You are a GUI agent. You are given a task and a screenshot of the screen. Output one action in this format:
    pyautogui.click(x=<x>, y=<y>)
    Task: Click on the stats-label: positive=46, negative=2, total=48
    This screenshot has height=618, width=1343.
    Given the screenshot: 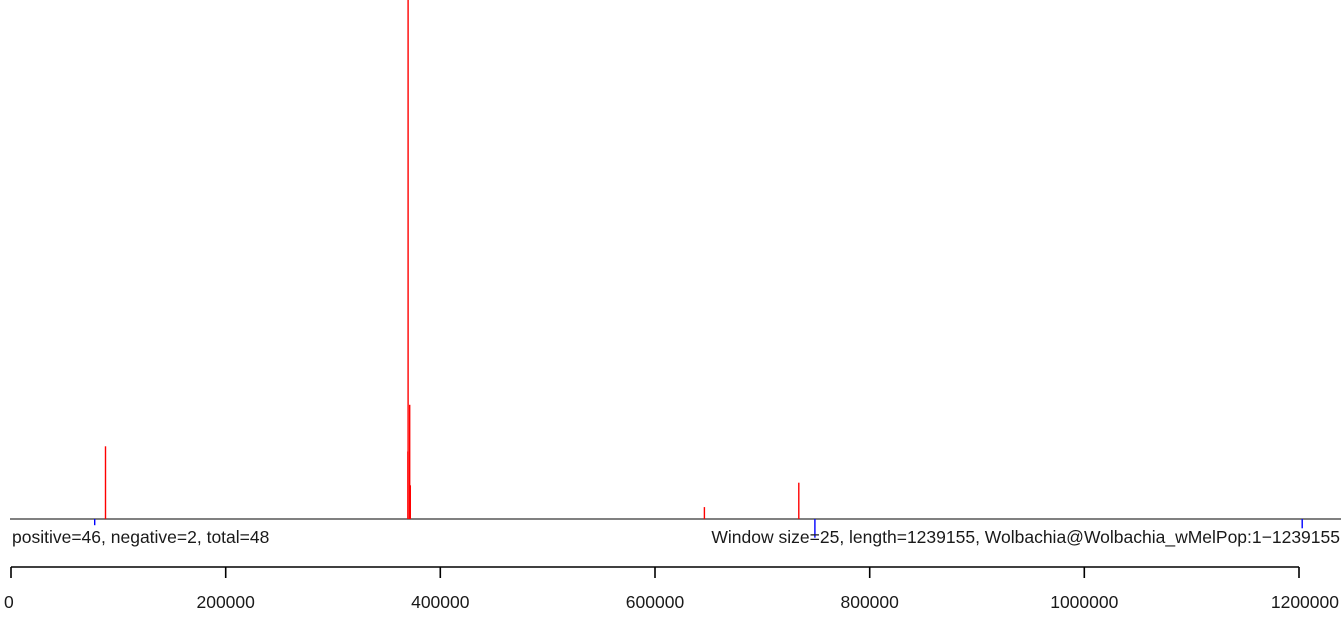 What is the action you would take?
    pyautogui.click(x=140, y=537)
    